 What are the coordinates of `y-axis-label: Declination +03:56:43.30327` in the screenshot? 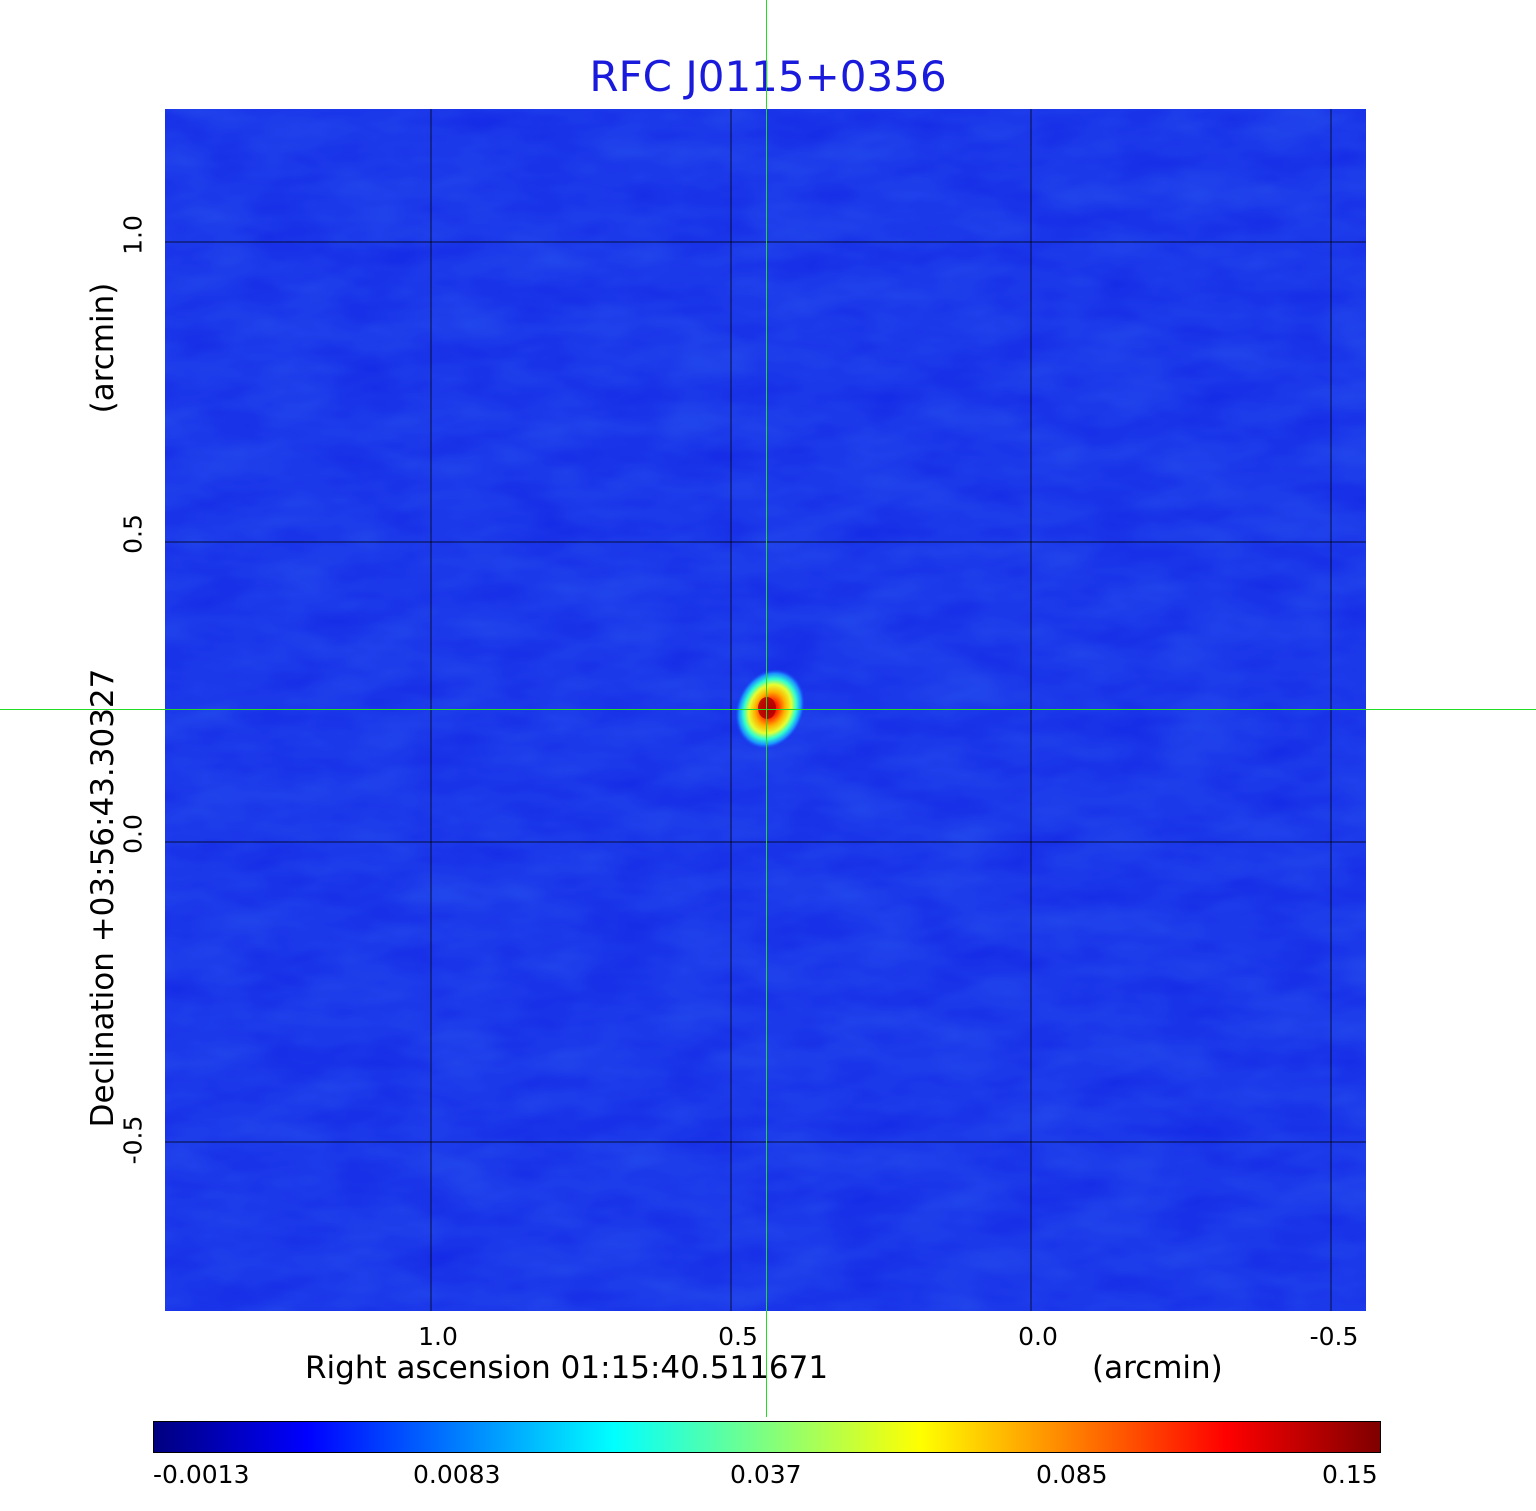 It's located at (103, 898).